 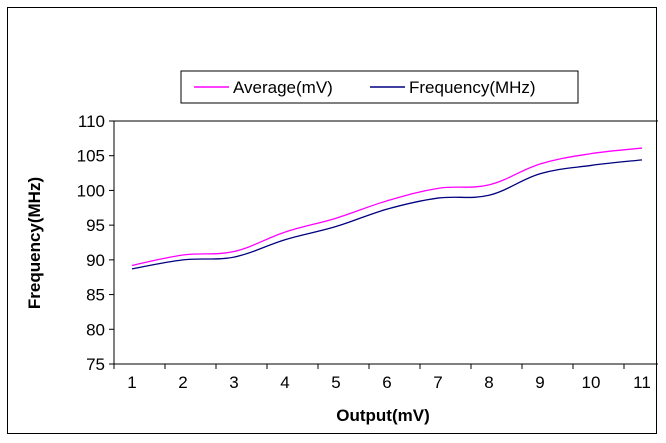 I want to click on x-tick-label: 8, so click(x=488, y=382).